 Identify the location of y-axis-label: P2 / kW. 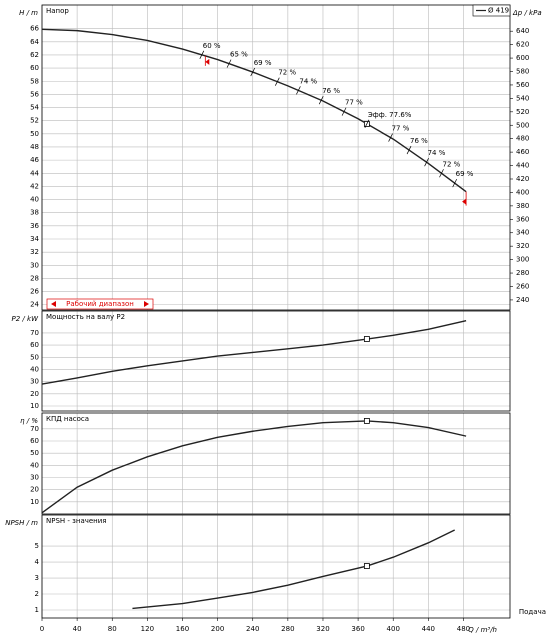
(26, 319).